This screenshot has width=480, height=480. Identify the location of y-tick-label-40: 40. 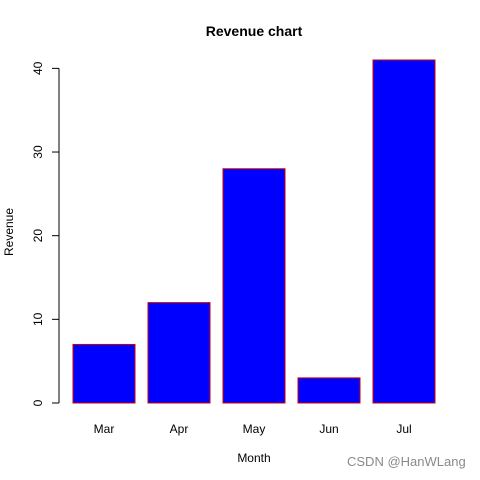
(38, 68).